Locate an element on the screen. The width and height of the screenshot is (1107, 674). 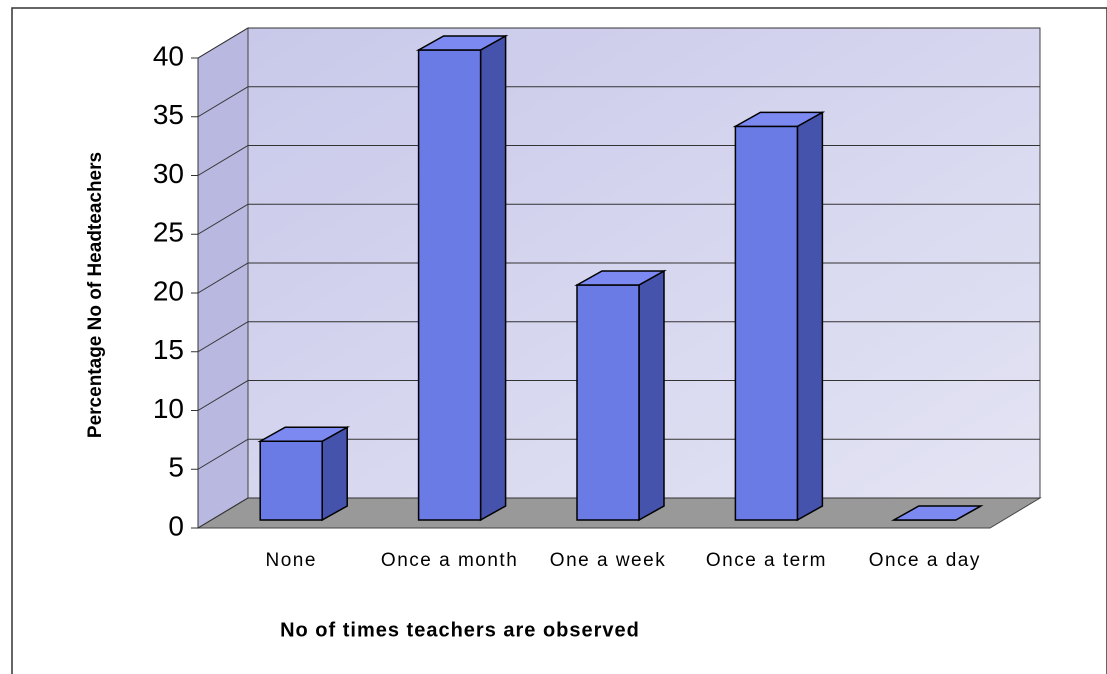
y-tick-label: 30 is located at coordinates (168, 173).